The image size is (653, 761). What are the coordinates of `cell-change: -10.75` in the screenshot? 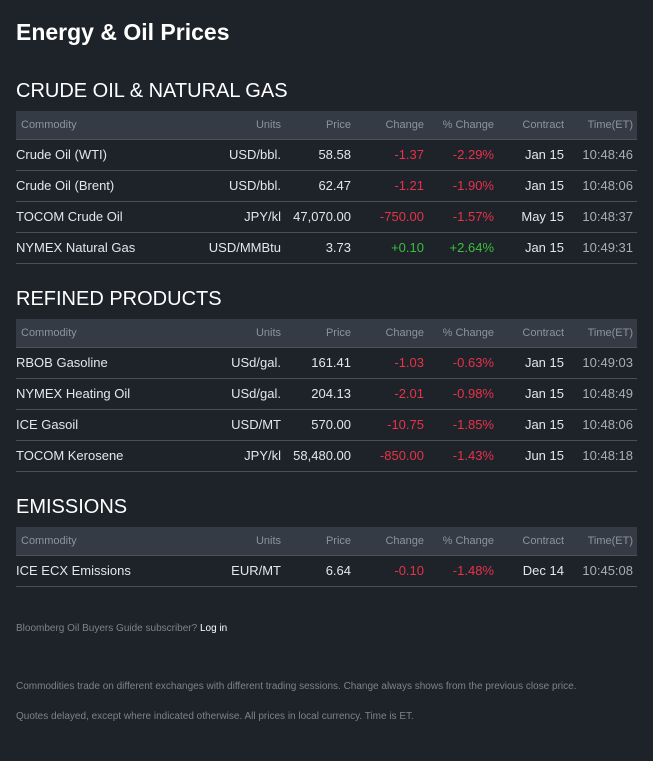 It's located at (405, 424).